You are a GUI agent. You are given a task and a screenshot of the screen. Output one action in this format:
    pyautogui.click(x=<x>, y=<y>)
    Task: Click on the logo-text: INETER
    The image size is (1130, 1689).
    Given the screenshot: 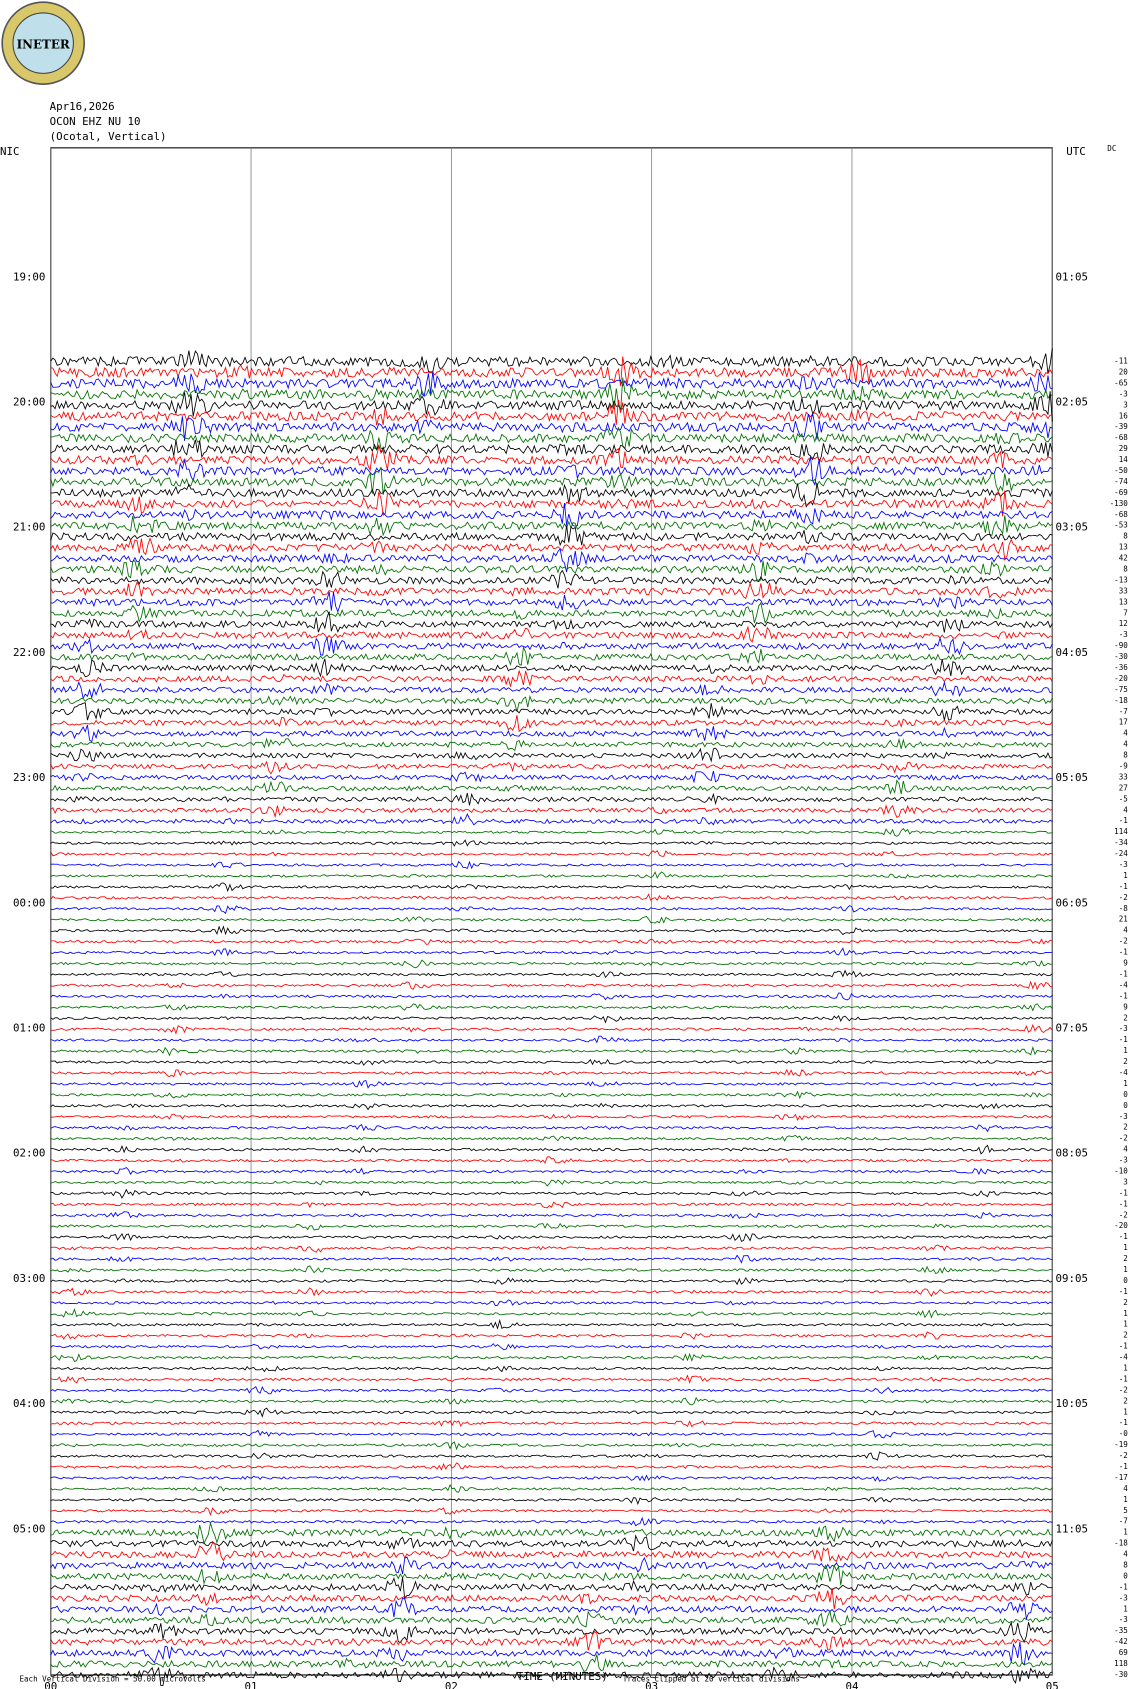 What is the action you would take?
    pyautogui.click(x=43, y=44)
    